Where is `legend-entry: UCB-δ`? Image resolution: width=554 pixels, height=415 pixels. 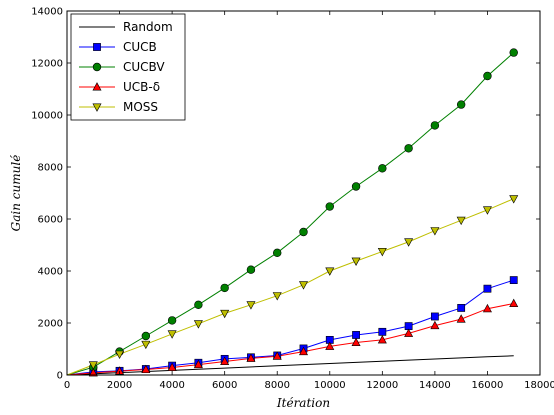
legend-entry: UCB-δ is located at coordinates (141, 87).